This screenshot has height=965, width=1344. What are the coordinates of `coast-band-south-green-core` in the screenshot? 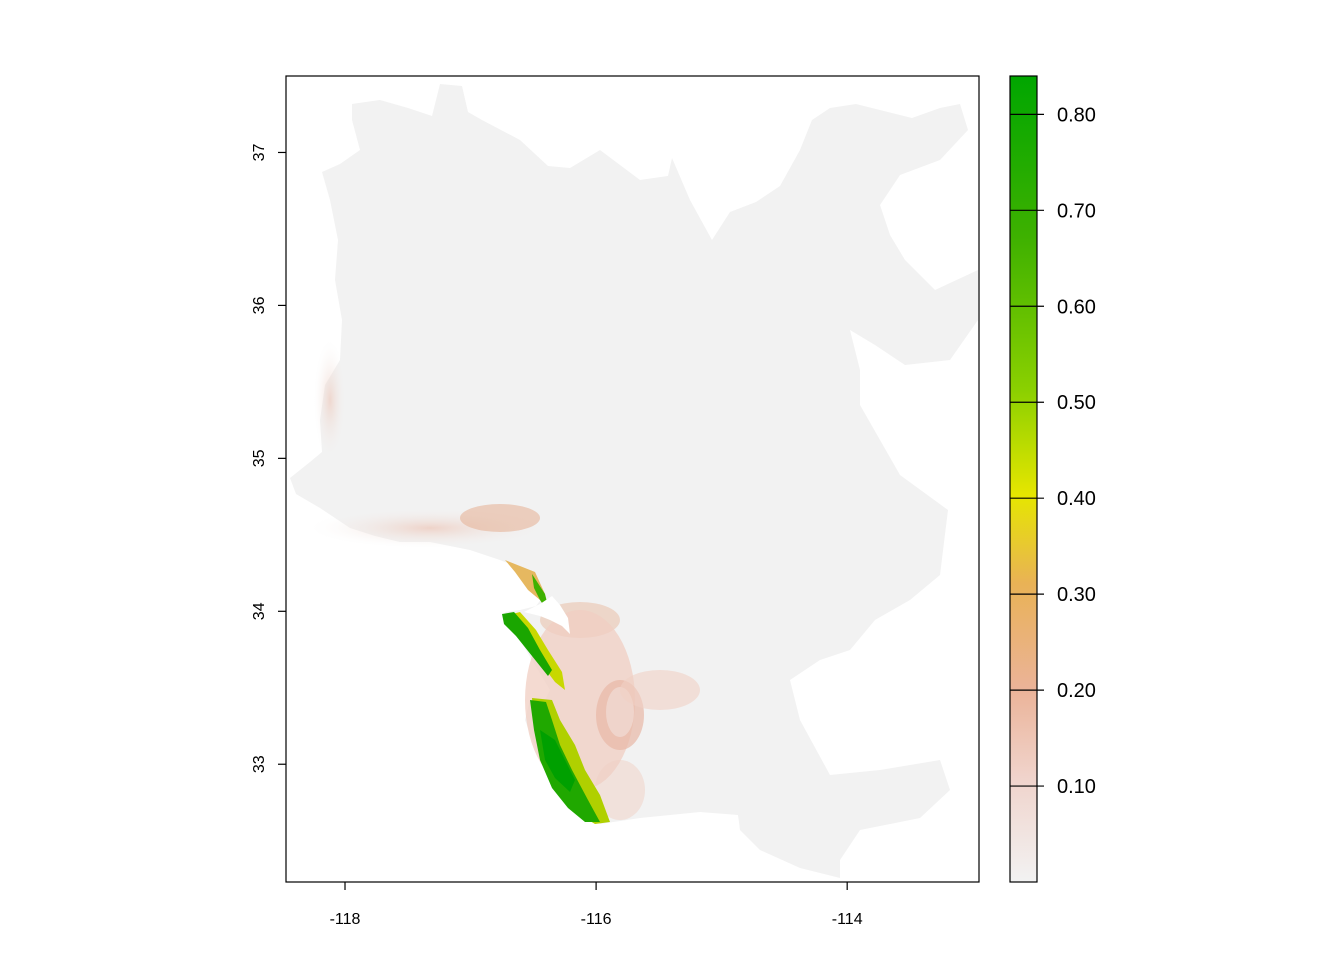 It's located at (557, 761).